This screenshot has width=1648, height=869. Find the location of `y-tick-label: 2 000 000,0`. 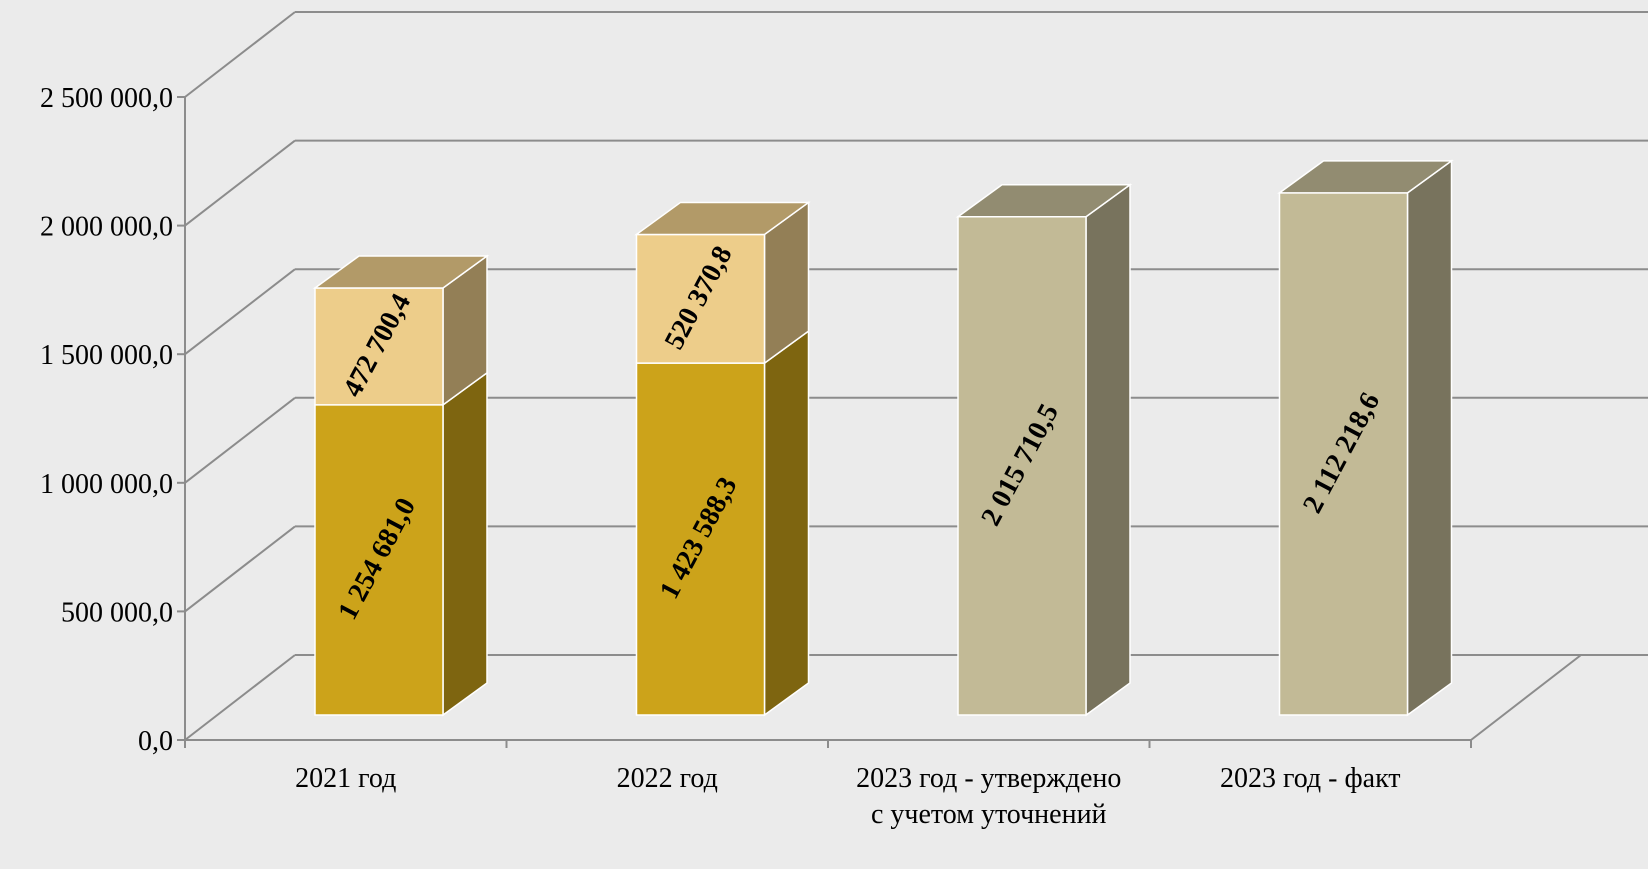

y-tick-label: 2 000 000,0 is located at coordinates (106, 227).